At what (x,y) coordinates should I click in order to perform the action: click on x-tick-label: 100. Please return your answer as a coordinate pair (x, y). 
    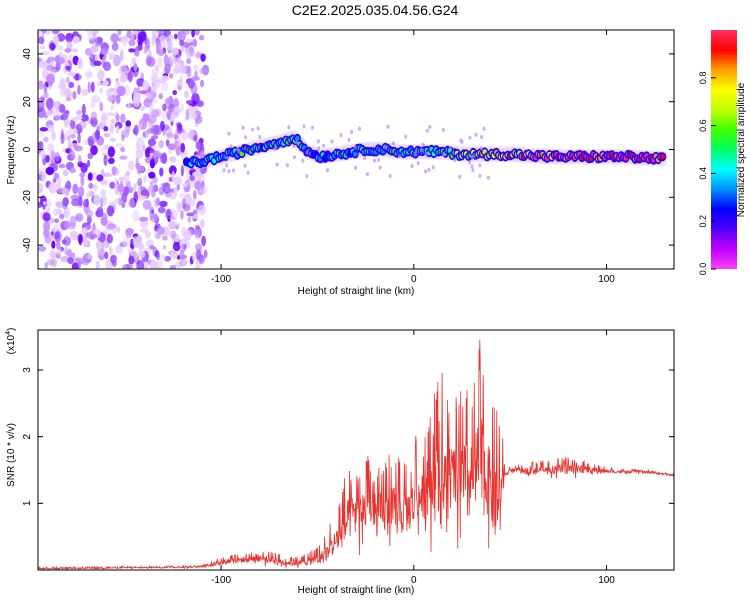
    Looking at the image, I should click on (606, 580).